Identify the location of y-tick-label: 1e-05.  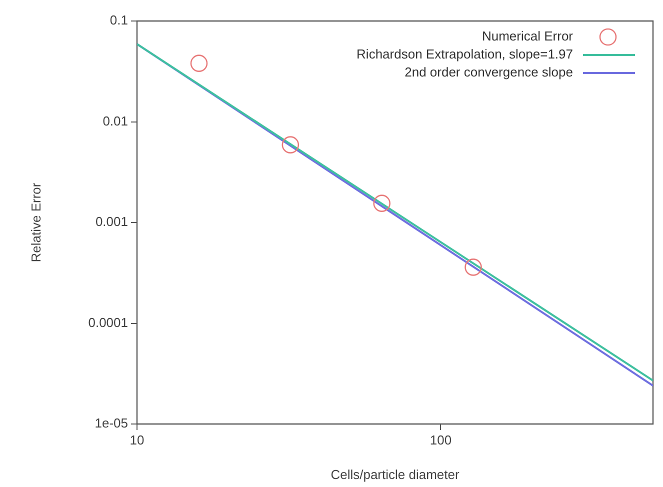
(111, 423).